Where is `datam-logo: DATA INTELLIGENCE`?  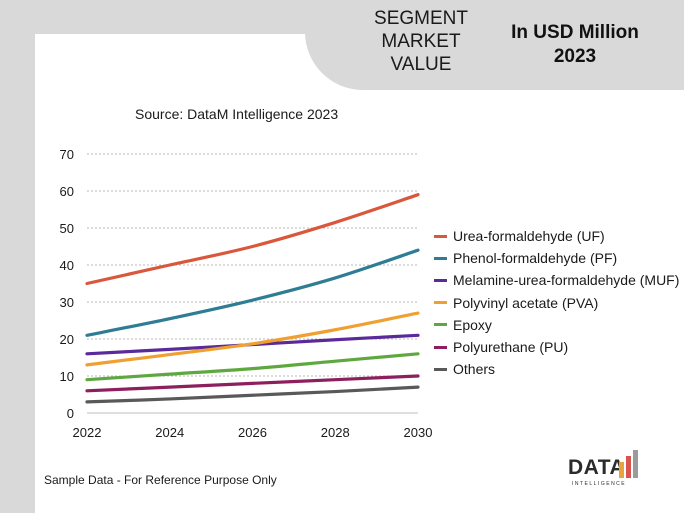
datam-logo: DATA INTELLIGENCE is located at coordinates (604, 469).